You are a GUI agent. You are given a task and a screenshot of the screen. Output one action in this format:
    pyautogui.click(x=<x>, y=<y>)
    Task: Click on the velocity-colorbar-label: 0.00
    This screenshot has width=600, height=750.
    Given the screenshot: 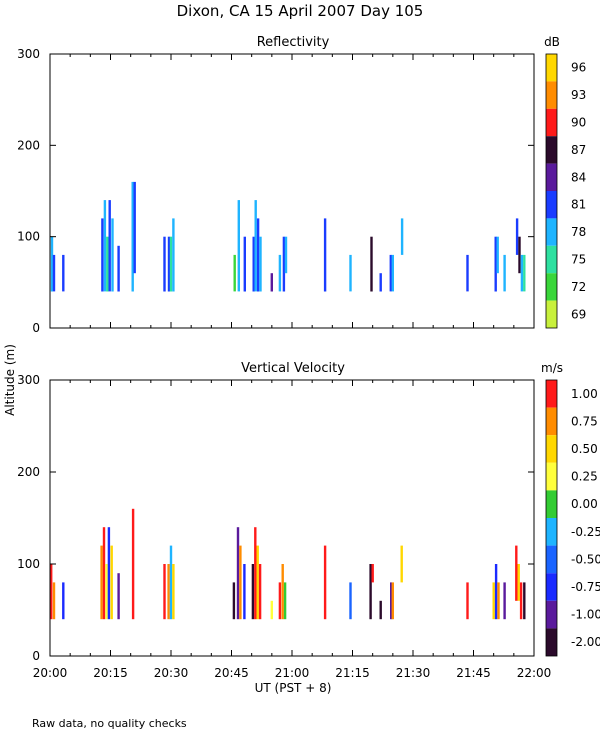 What is the action you would take?
    pyautogui.click(x=584, y=504)
    